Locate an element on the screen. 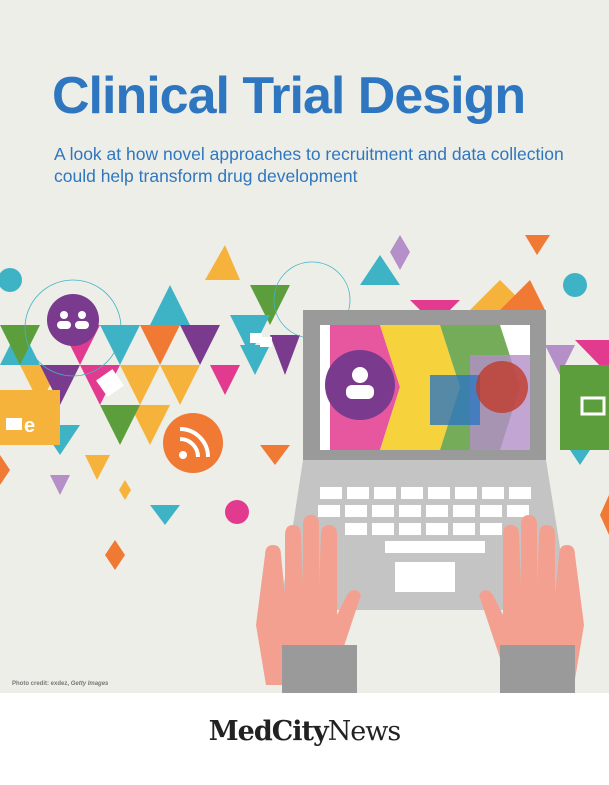  logo-bold: MedCity is located at coordinates (268, 731).